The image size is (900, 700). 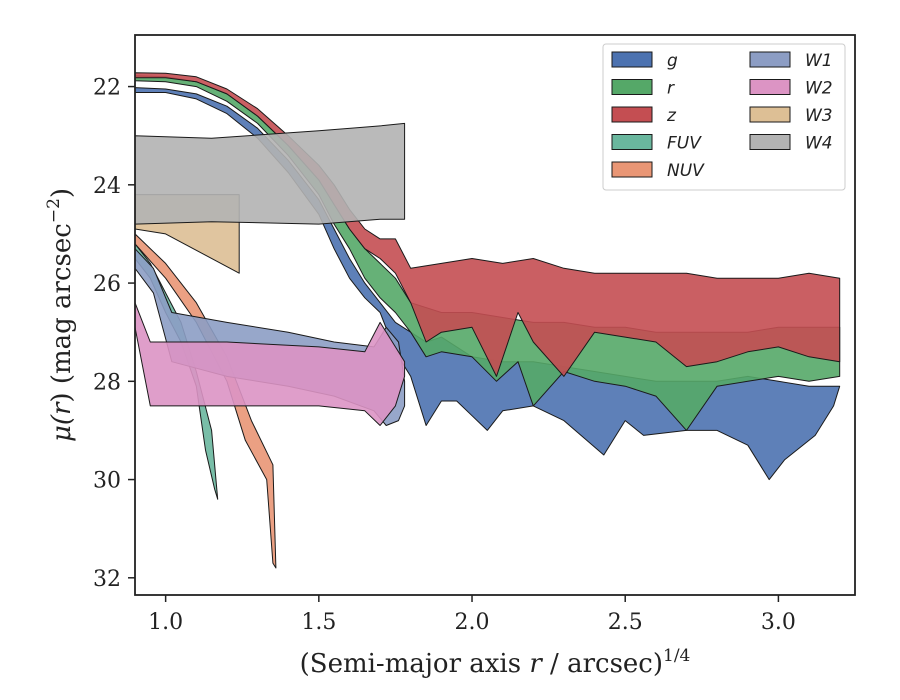 What do you see at coordinates (778, 622) in the screenshot?
I see `x-tick-label: 3.0` at bounding box center [778, 622].